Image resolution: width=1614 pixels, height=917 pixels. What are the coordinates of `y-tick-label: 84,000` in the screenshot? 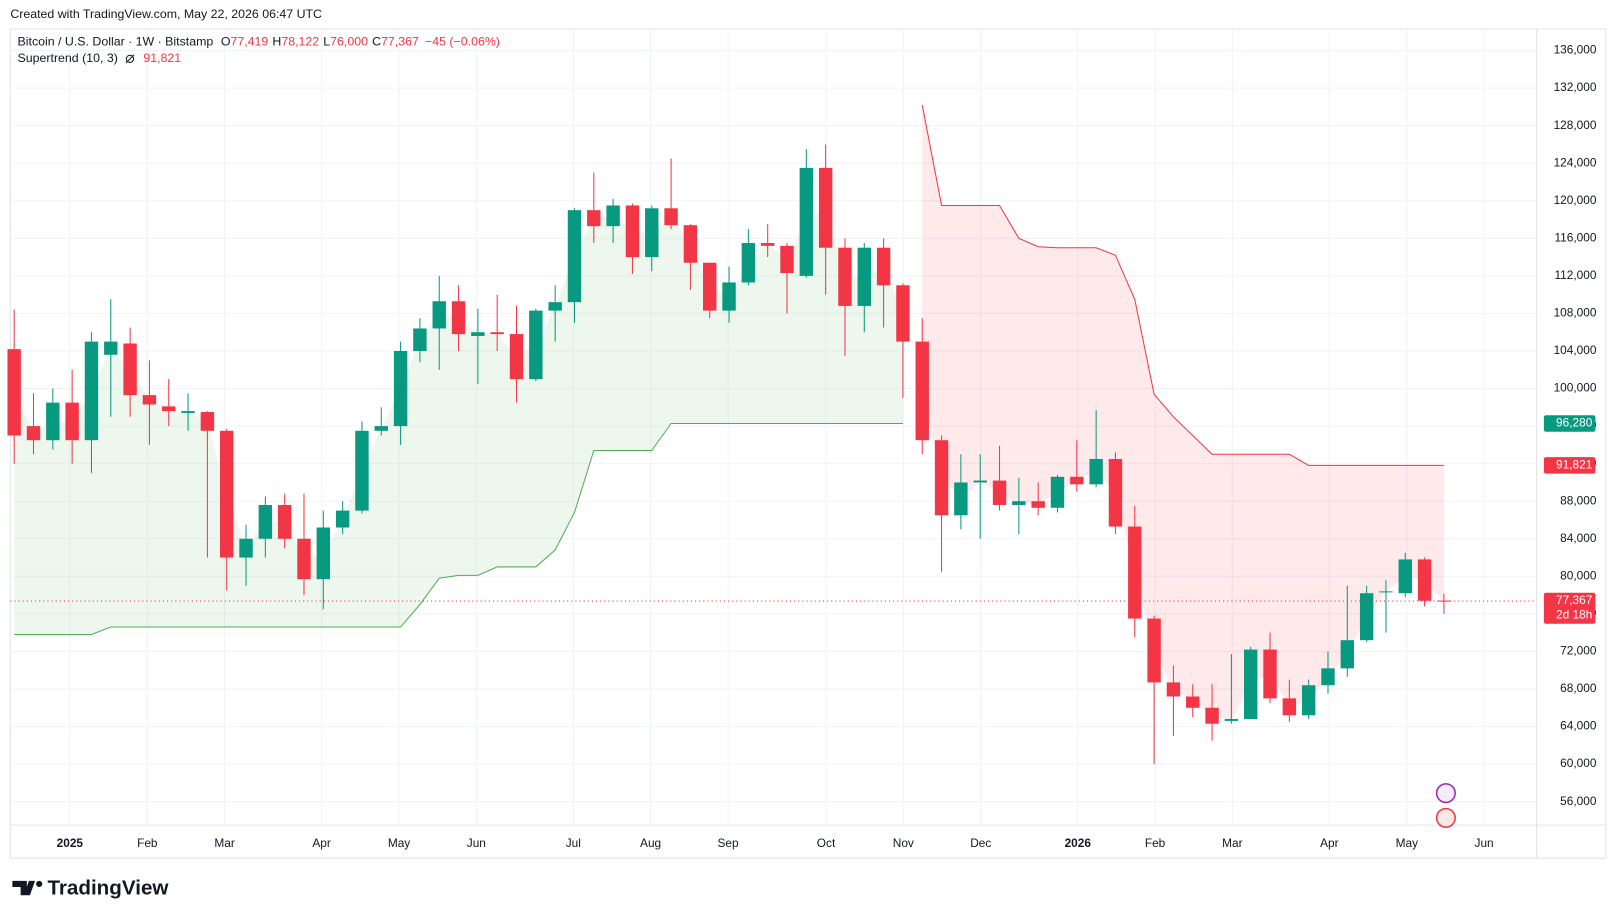 It's located at (1578, 538).